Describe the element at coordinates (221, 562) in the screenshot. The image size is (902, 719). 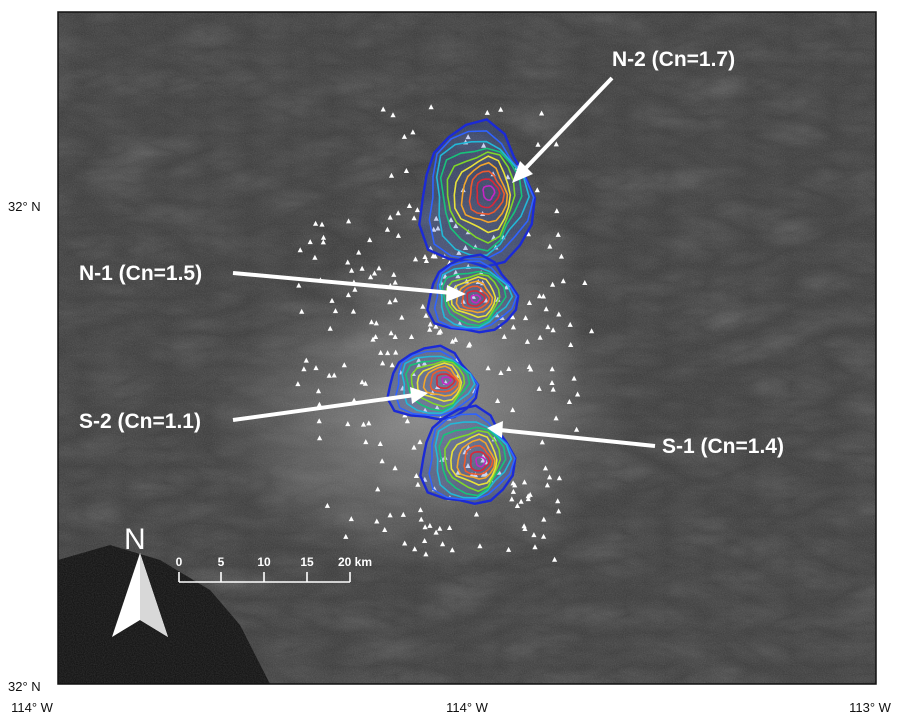
I see `scale-tick-5: 5` at that location.